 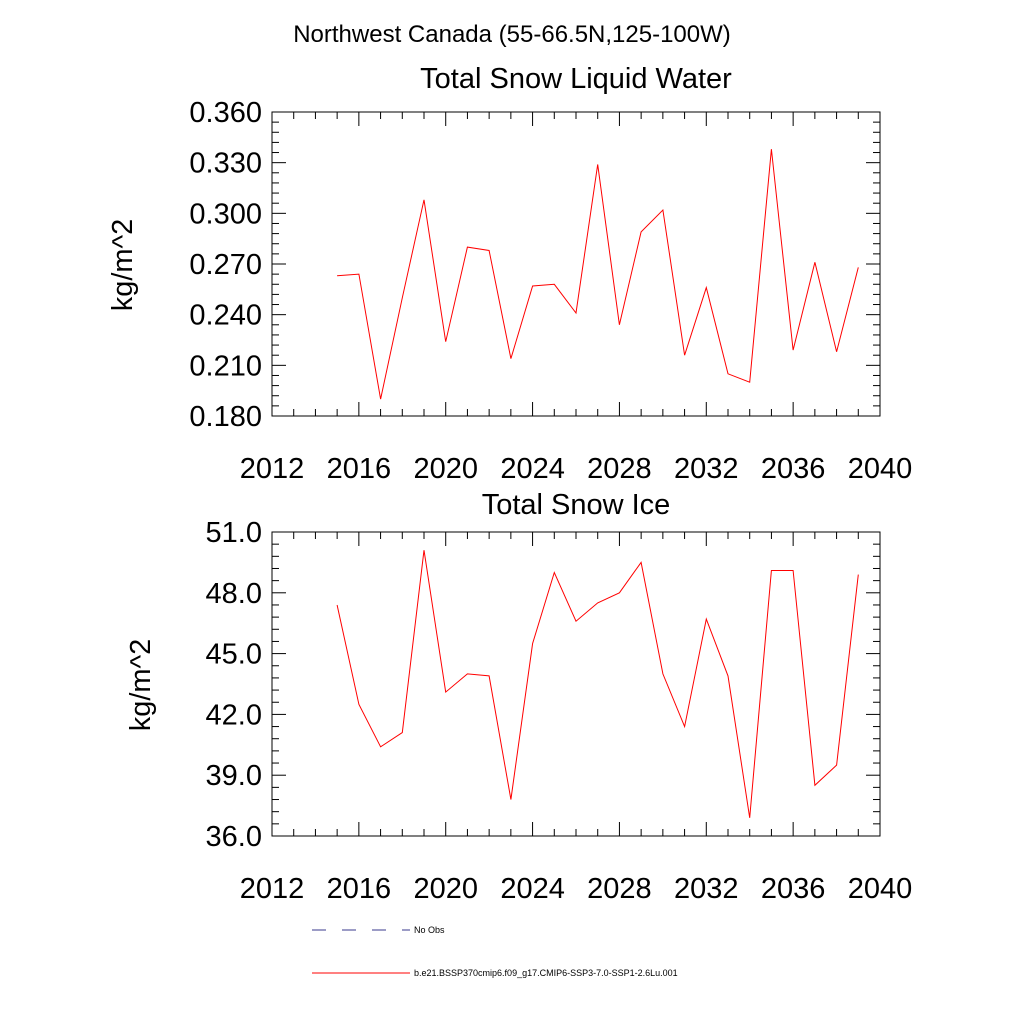 I want to click on panel-title-snow-liquid-water: Total Snow Liquid Water, so click(x=576, y=79).